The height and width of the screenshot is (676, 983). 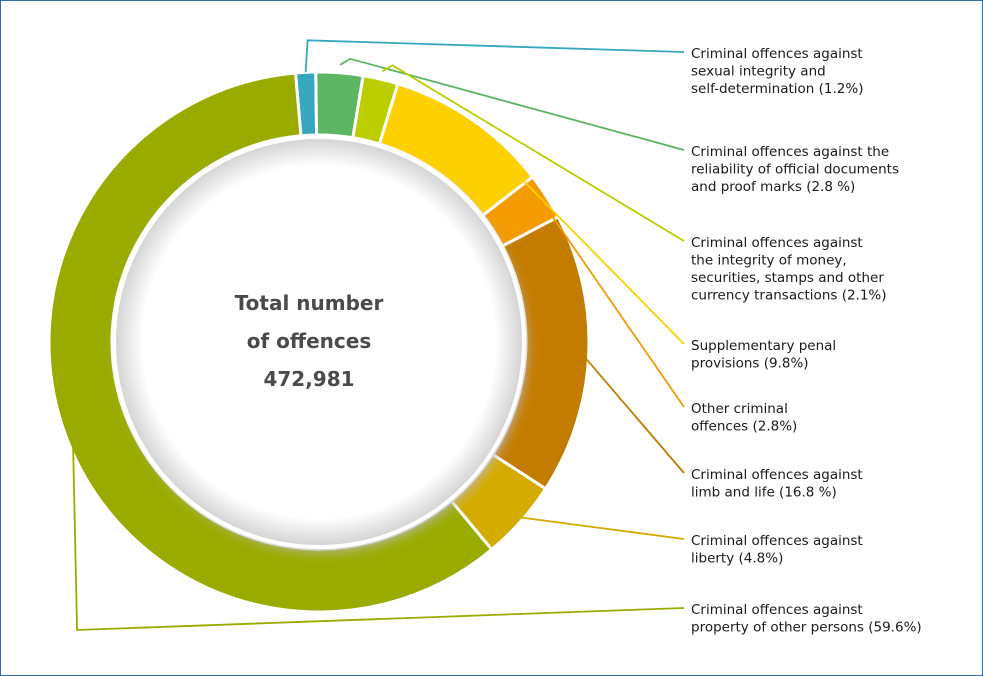 I want to click on slice-label-line: limb and life (16.8 %), so click(x=764, y=493).